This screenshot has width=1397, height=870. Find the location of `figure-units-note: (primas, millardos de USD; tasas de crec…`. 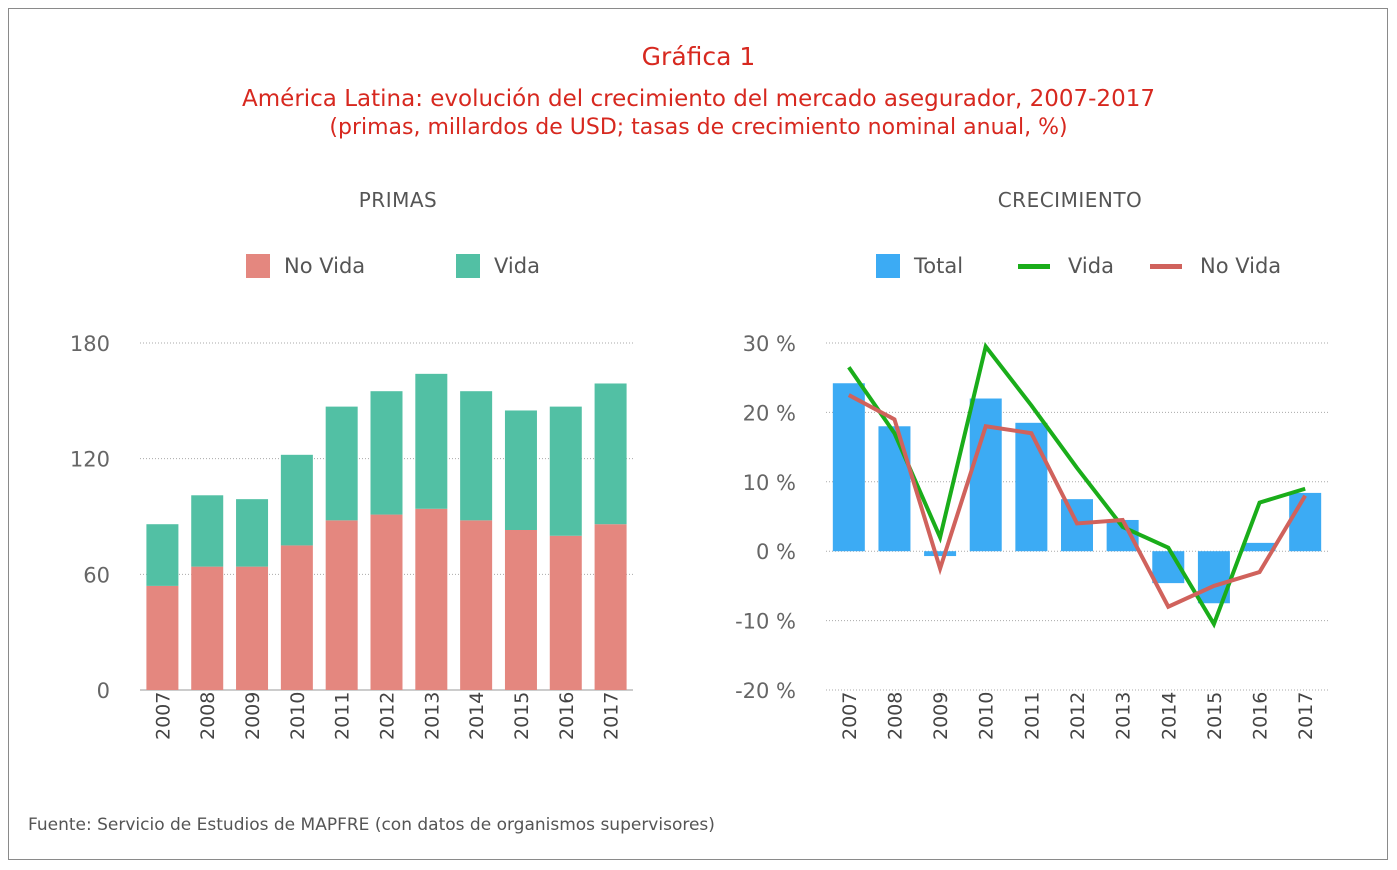

figure-units-note: (primas, millardos de USD; tasas de crec… is located at coordinates (698, 127).